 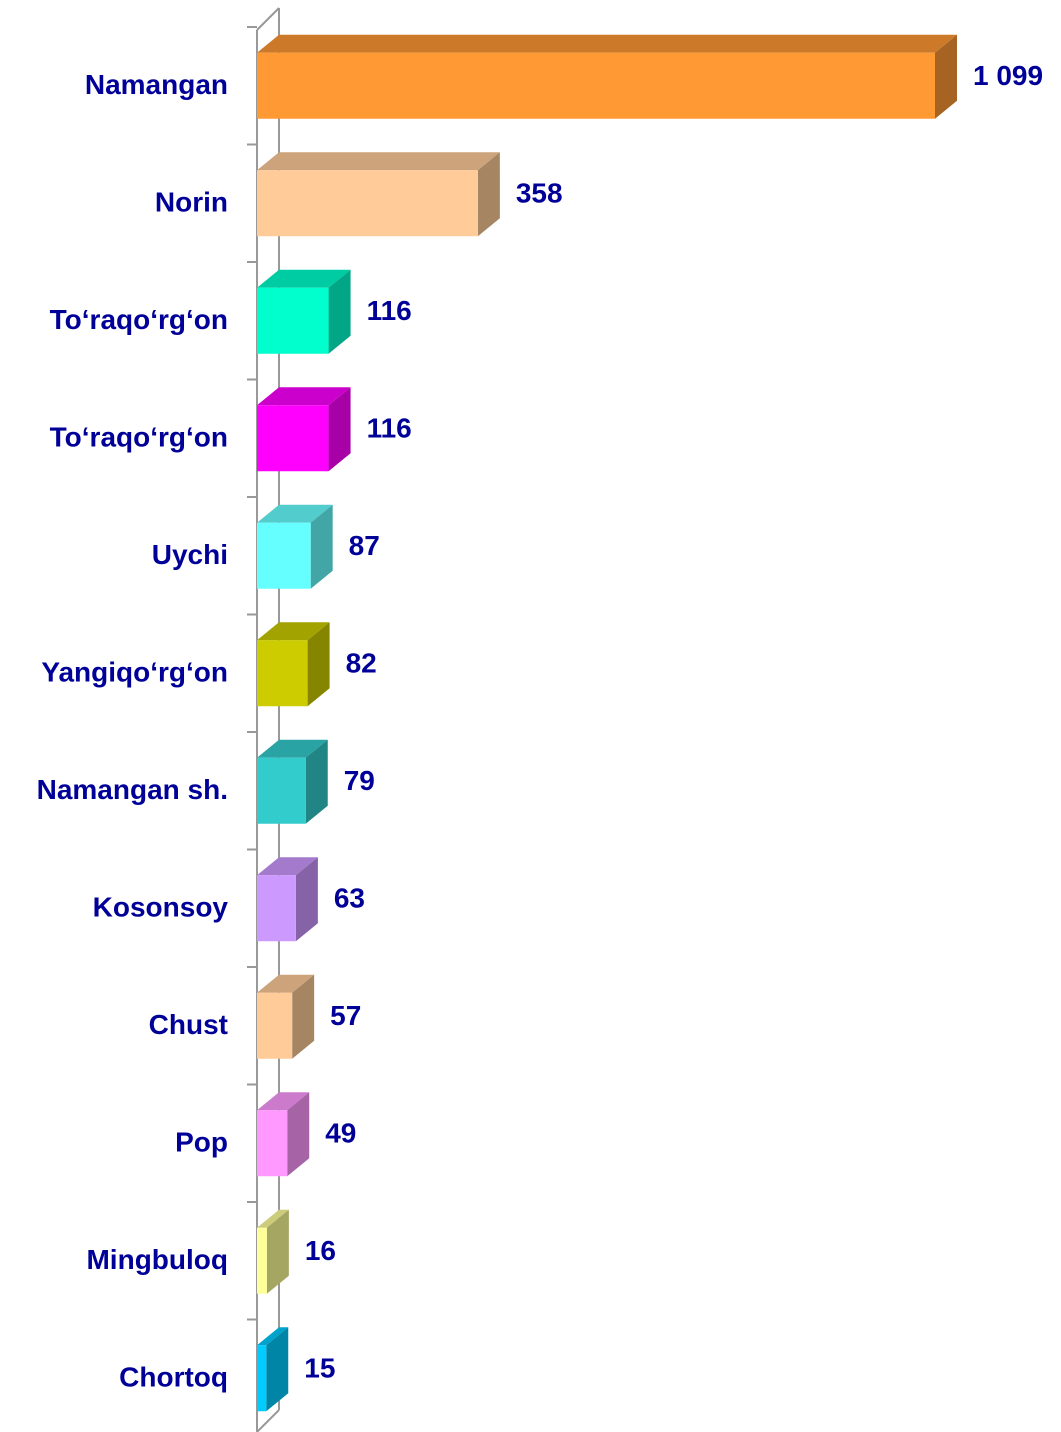 I want to click on value-label: 358, so click(x=539, y=193).